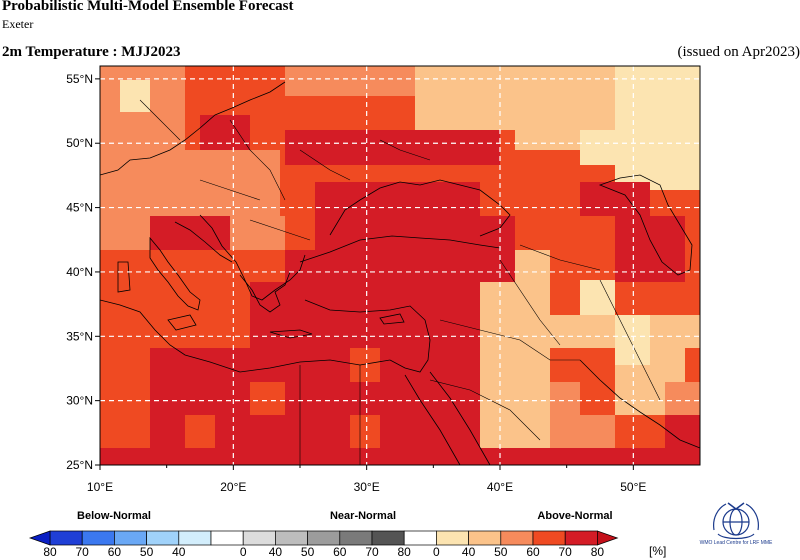 The width and height of the screenshot is (800, 560). I want to click on coastline-adriatic, so click(203, 242).